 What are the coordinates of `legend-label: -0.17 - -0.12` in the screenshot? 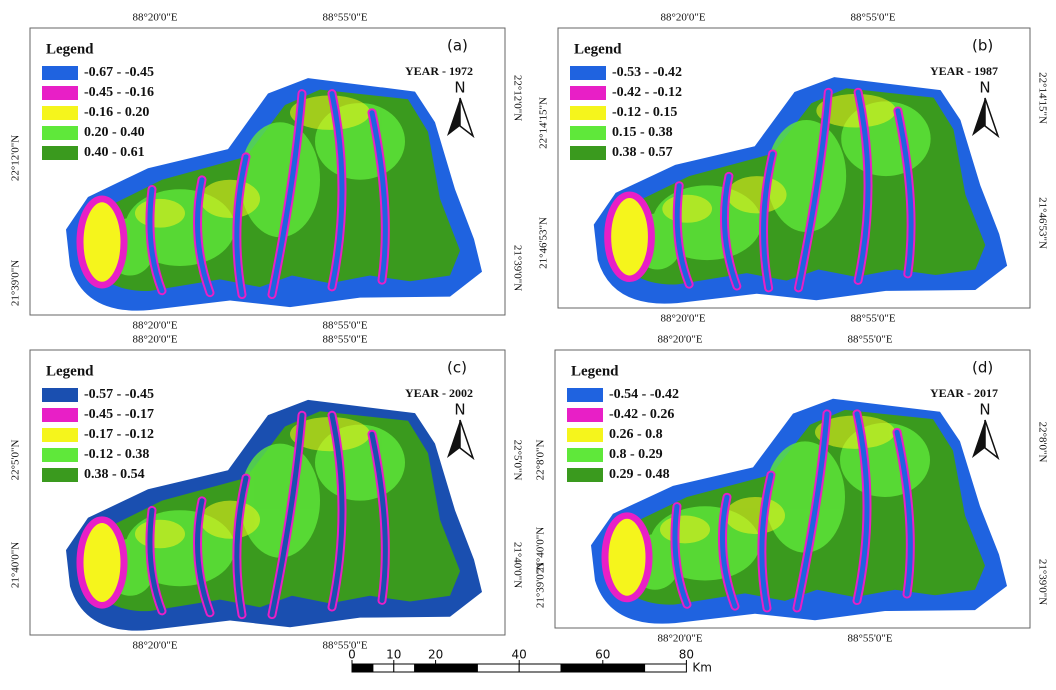 It's located at (119, 434).